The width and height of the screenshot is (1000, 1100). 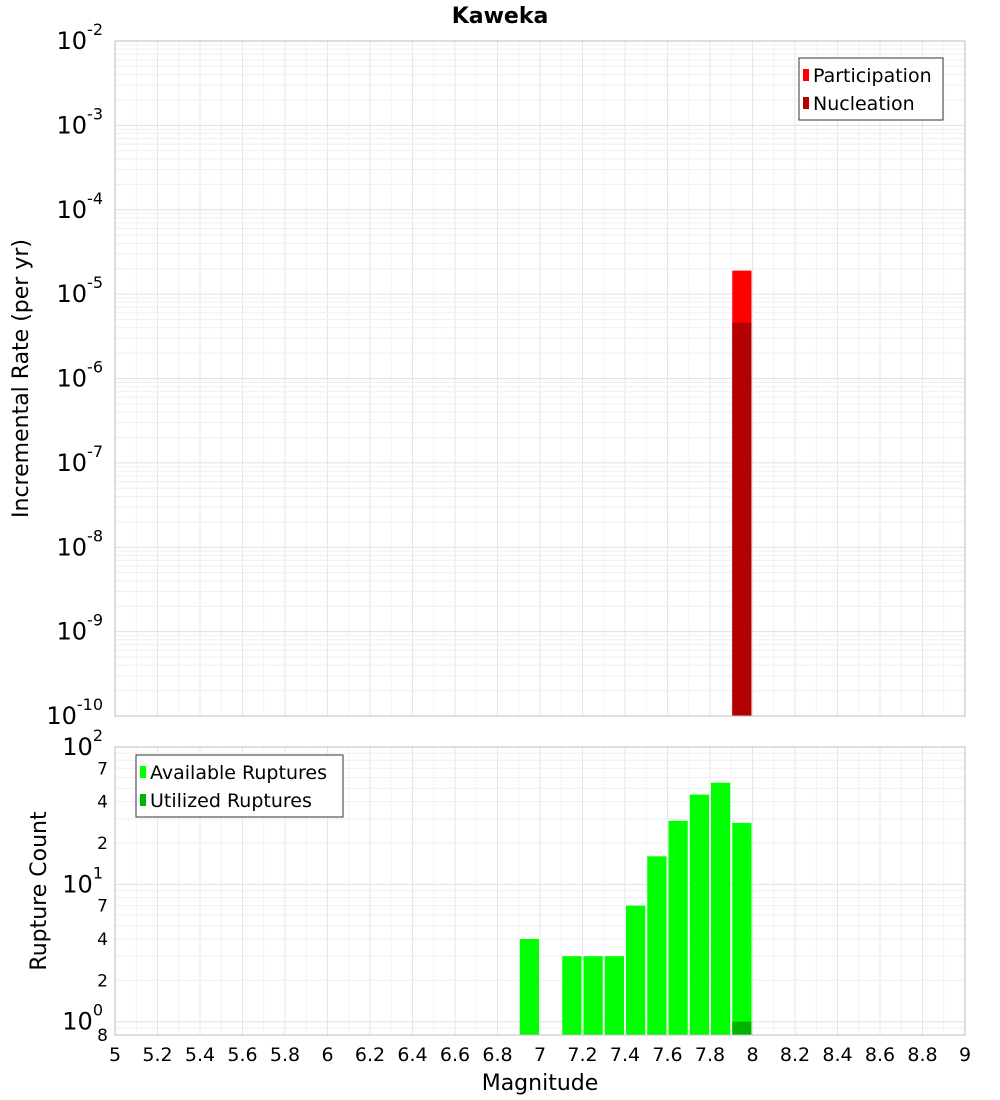 I want to click on x-tick-label: 7, so click(x=540, y=1055).